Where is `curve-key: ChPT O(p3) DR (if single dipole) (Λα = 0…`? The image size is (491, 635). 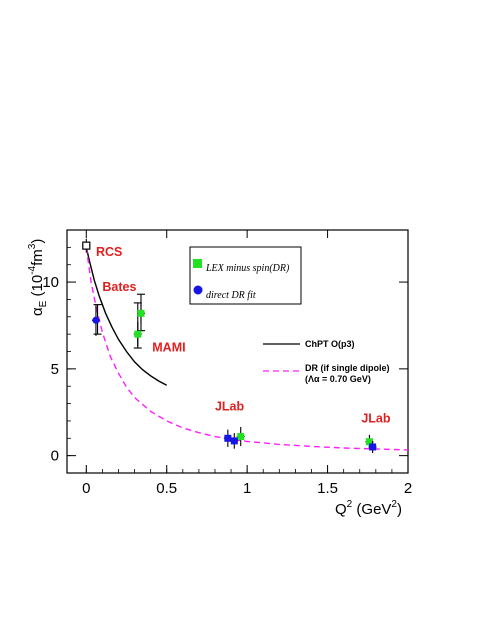
curve-key: ChPT O(p3) DR (if single dipole) (Λα = 0… is located at coordinates (326, 361).